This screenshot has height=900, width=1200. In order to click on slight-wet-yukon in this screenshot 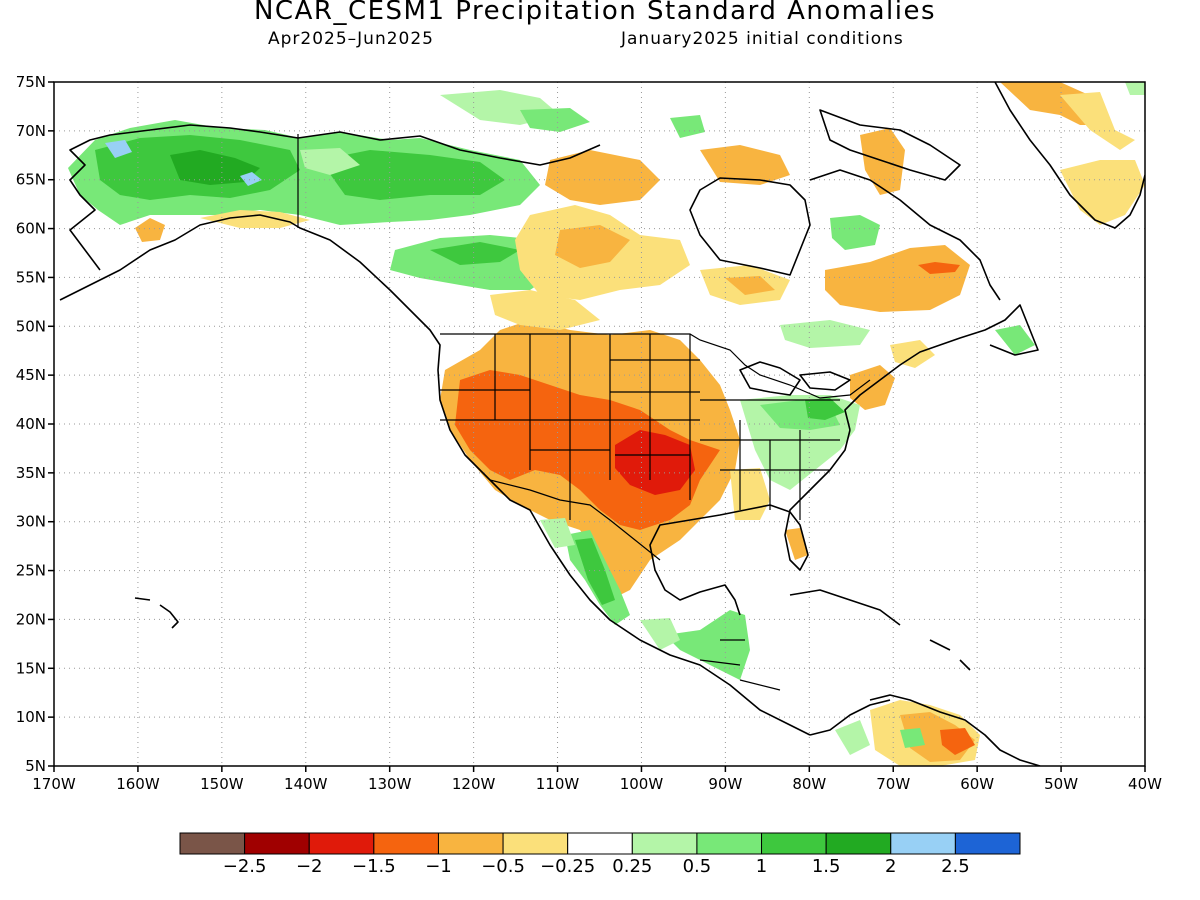, I will do `click(330, 161)`.